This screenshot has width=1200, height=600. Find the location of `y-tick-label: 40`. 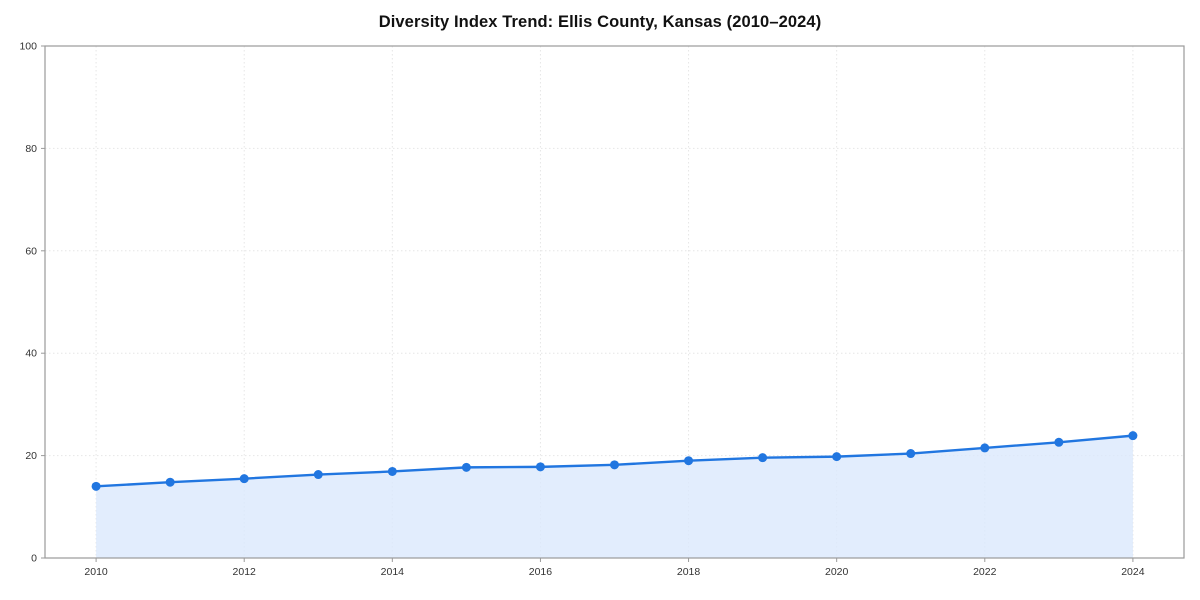

y-tick-label: 40 is located at coordinates (31, 354).